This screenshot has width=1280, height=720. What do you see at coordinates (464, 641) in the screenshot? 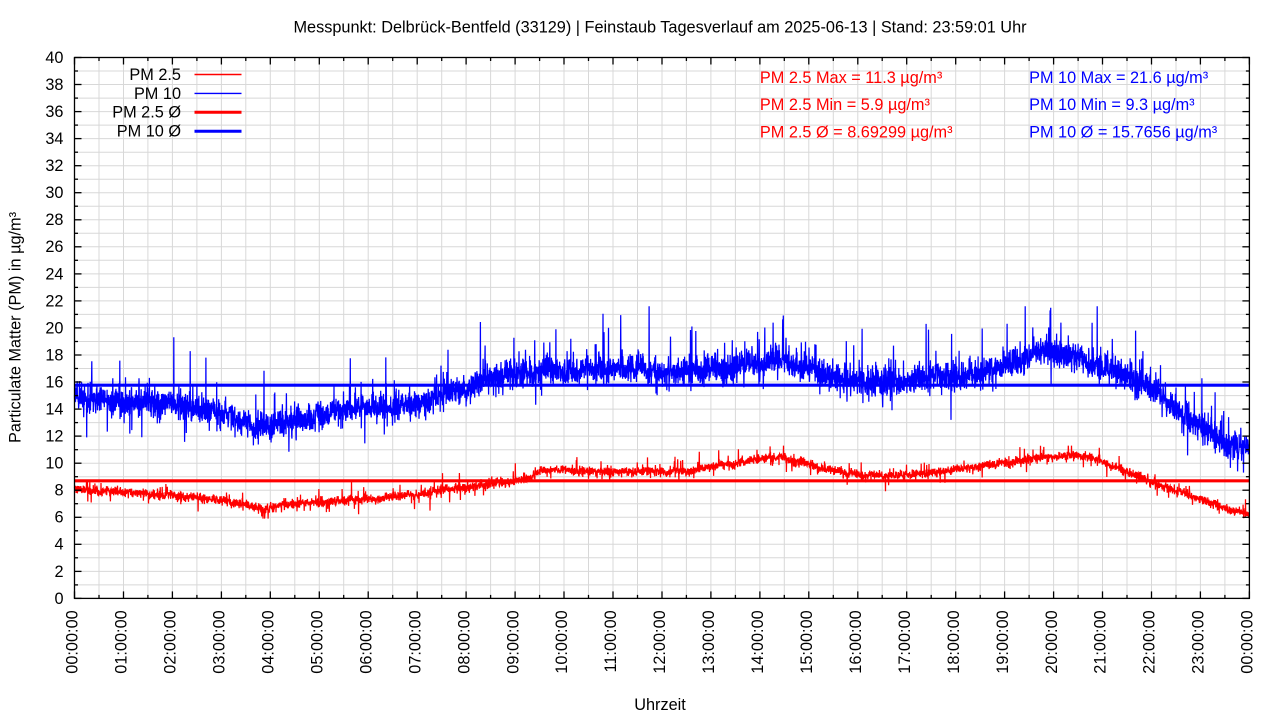
I see `svg-text: 08:00:00` at bounding box center [464, 641].